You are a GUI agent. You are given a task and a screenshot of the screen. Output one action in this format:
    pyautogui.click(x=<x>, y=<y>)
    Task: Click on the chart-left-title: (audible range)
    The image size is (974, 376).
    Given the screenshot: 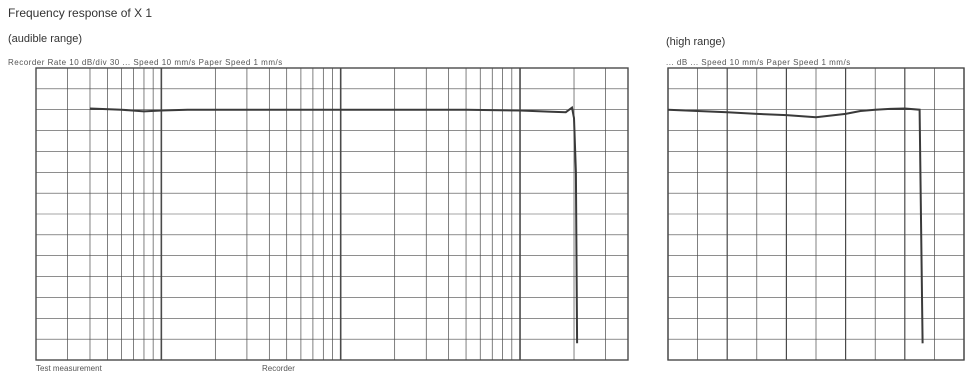 What is the action you would take?
    pyautogui.click(x=45, y=39)
    